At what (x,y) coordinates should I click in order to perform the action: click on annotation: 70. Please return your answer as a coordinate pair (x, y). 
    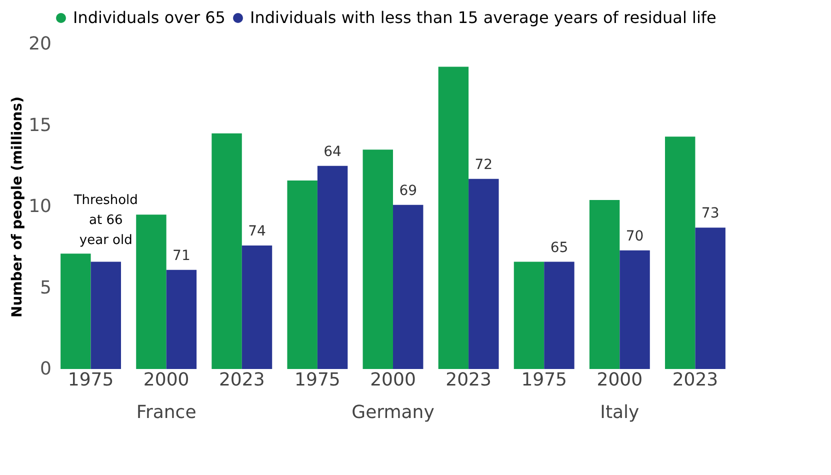
    Looking at the image, I should click on (635, 236).